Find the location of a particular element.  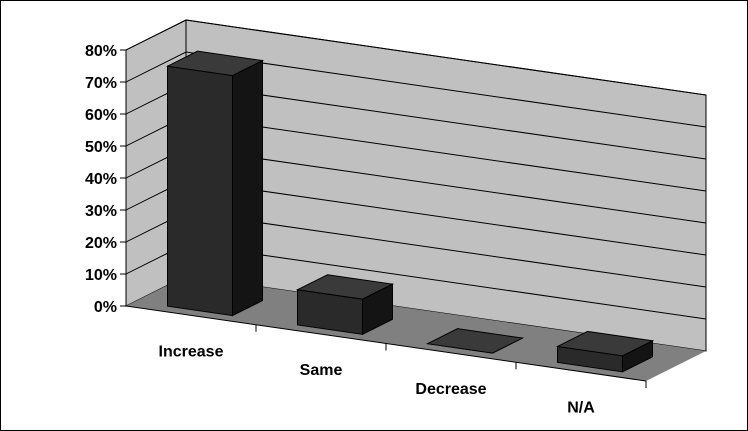

bar-side is located at coordinates (247, 188).